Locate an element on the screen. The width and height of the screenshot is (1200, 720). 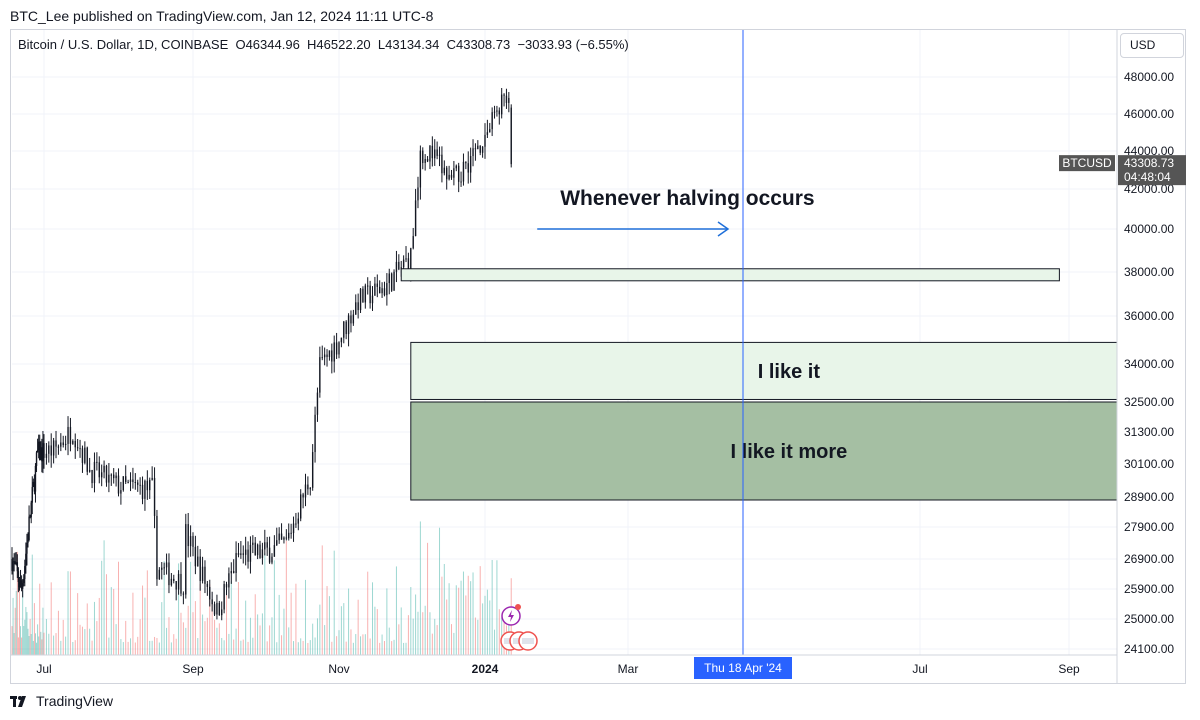
price-tick-label: 44000.00 is located at coordinates (1149, 151).